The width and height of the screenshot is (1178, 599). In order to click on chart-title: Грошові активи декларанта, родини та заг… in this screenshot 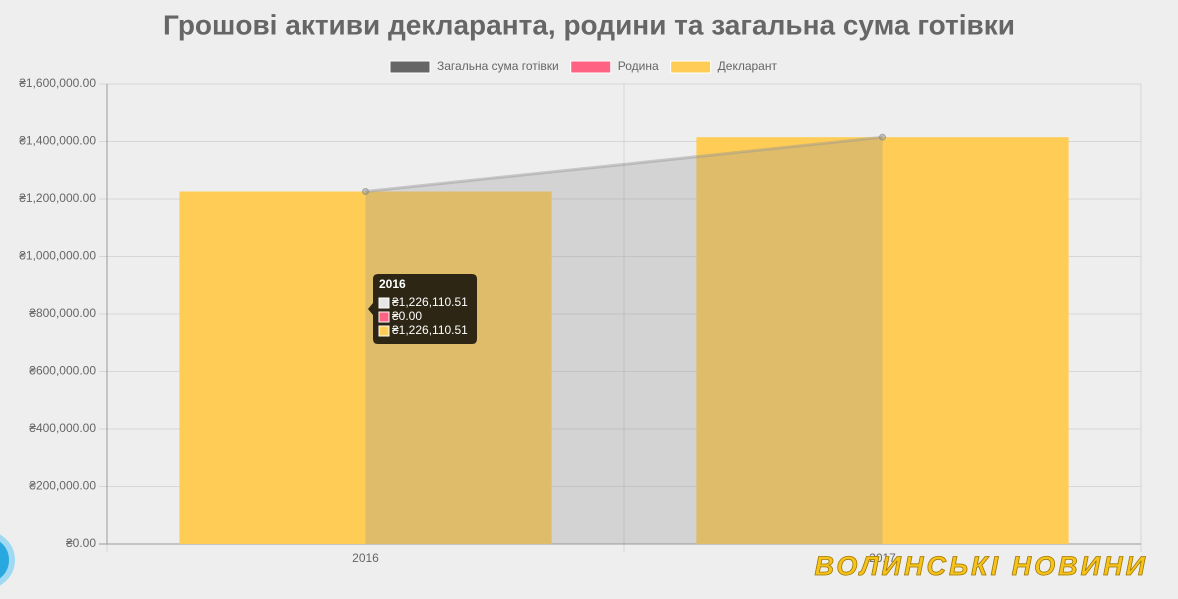, I will do `click(589, 24)`.